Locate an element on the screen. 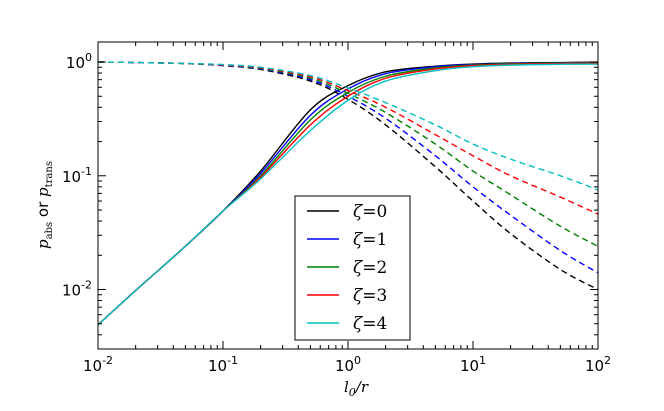  legend: ζ=0 ζ=1 ζ=2 ζ=3 ζ=4 is located at coordinates (352, 268).